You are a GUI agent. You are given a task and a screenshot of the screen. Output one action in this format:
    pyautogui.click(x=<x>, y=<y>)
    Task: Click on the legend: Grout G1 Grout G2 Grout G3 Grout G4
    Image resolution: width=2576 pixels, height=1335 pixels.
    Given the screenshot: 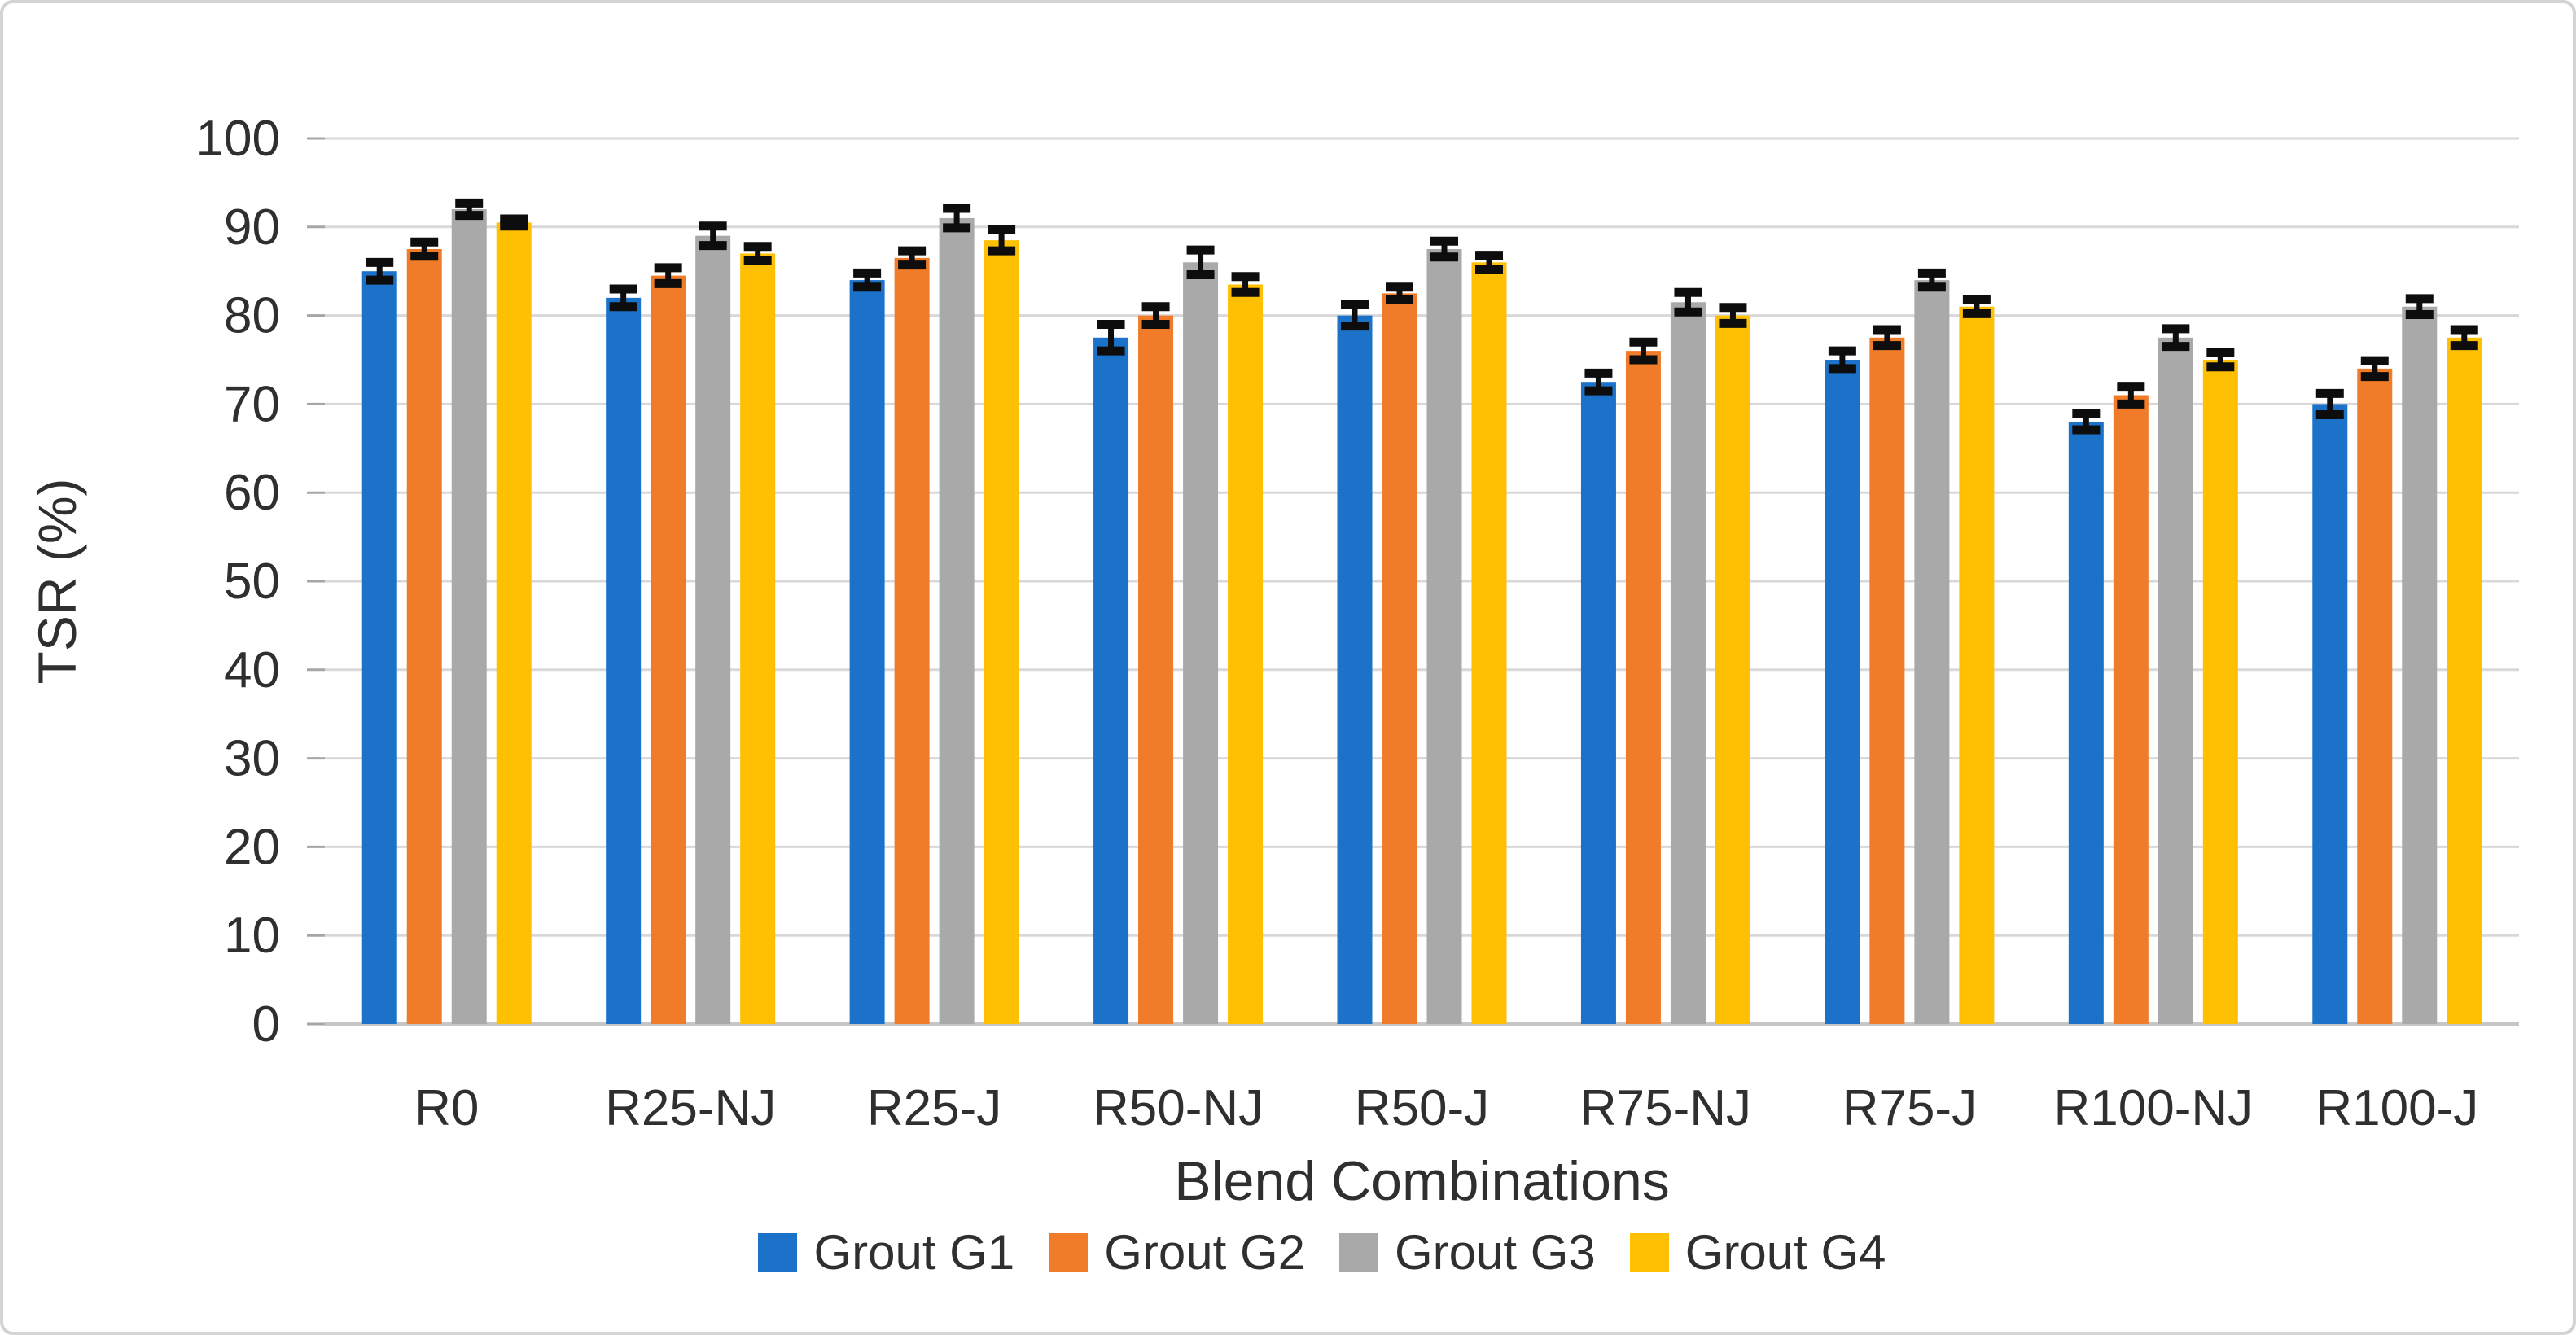 What is the action you would take?
    pyautogui.click(x=1320, y=1252)
    